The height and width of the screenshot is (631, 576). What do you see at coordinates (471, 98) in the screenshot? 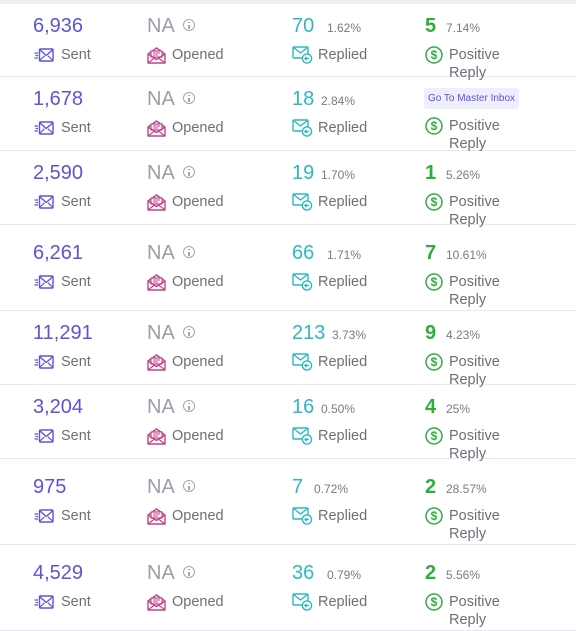
I see `go-to-master-inbox-button: Go To Master Inbox` at bounding box center [471, 98].